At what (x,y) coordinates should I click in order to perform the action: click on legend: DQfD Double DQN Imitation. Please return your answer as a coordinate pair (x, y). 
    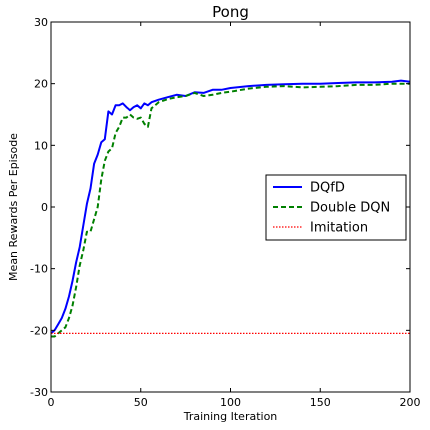
    Looking at the image, I should click on (336, 207).